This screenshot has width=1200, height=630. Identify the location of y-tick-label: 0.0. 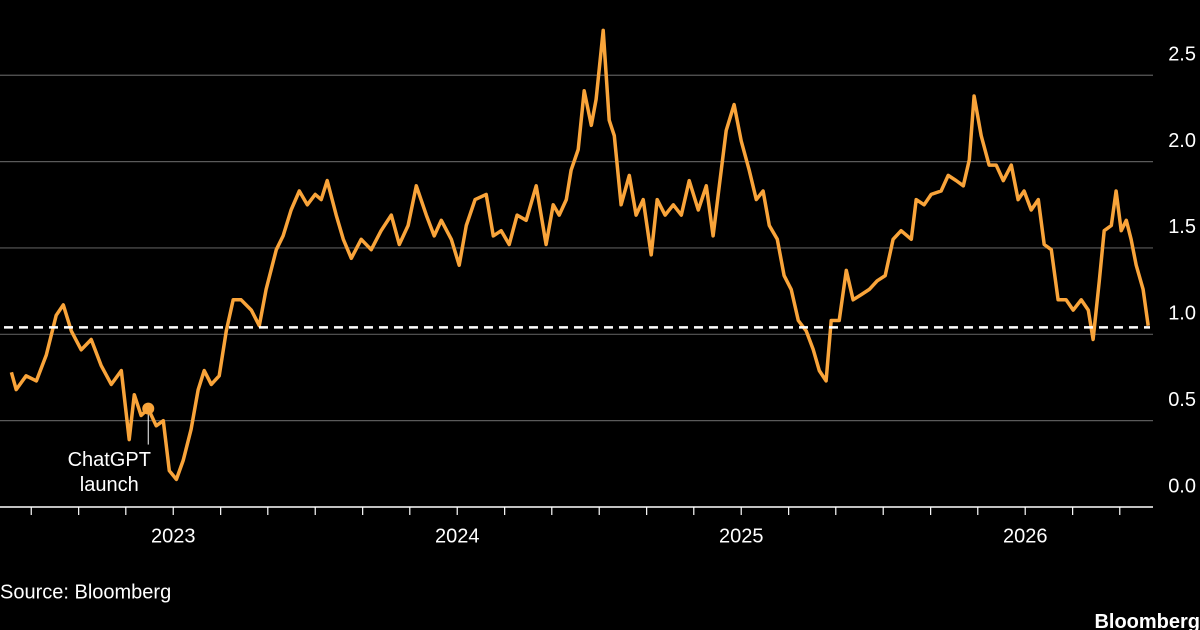
(1182, 486).